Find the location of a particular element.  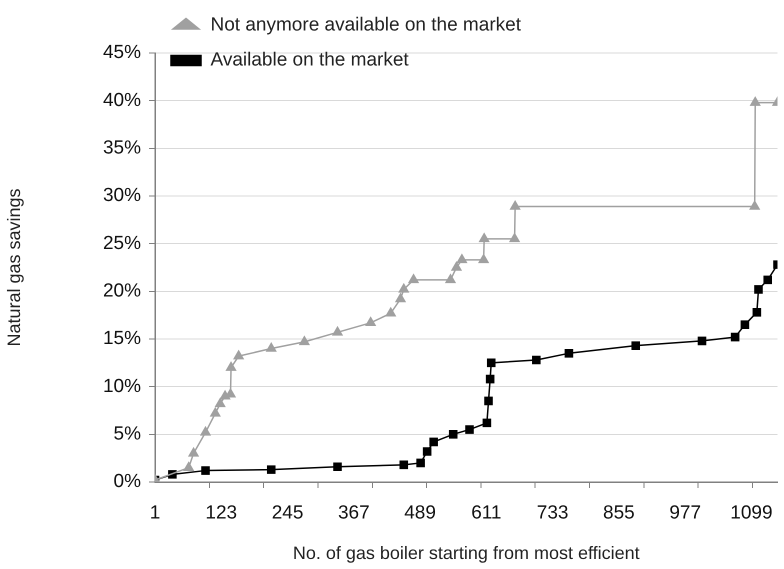

y-tick-label: 30% is located at coordinates (122, 195).